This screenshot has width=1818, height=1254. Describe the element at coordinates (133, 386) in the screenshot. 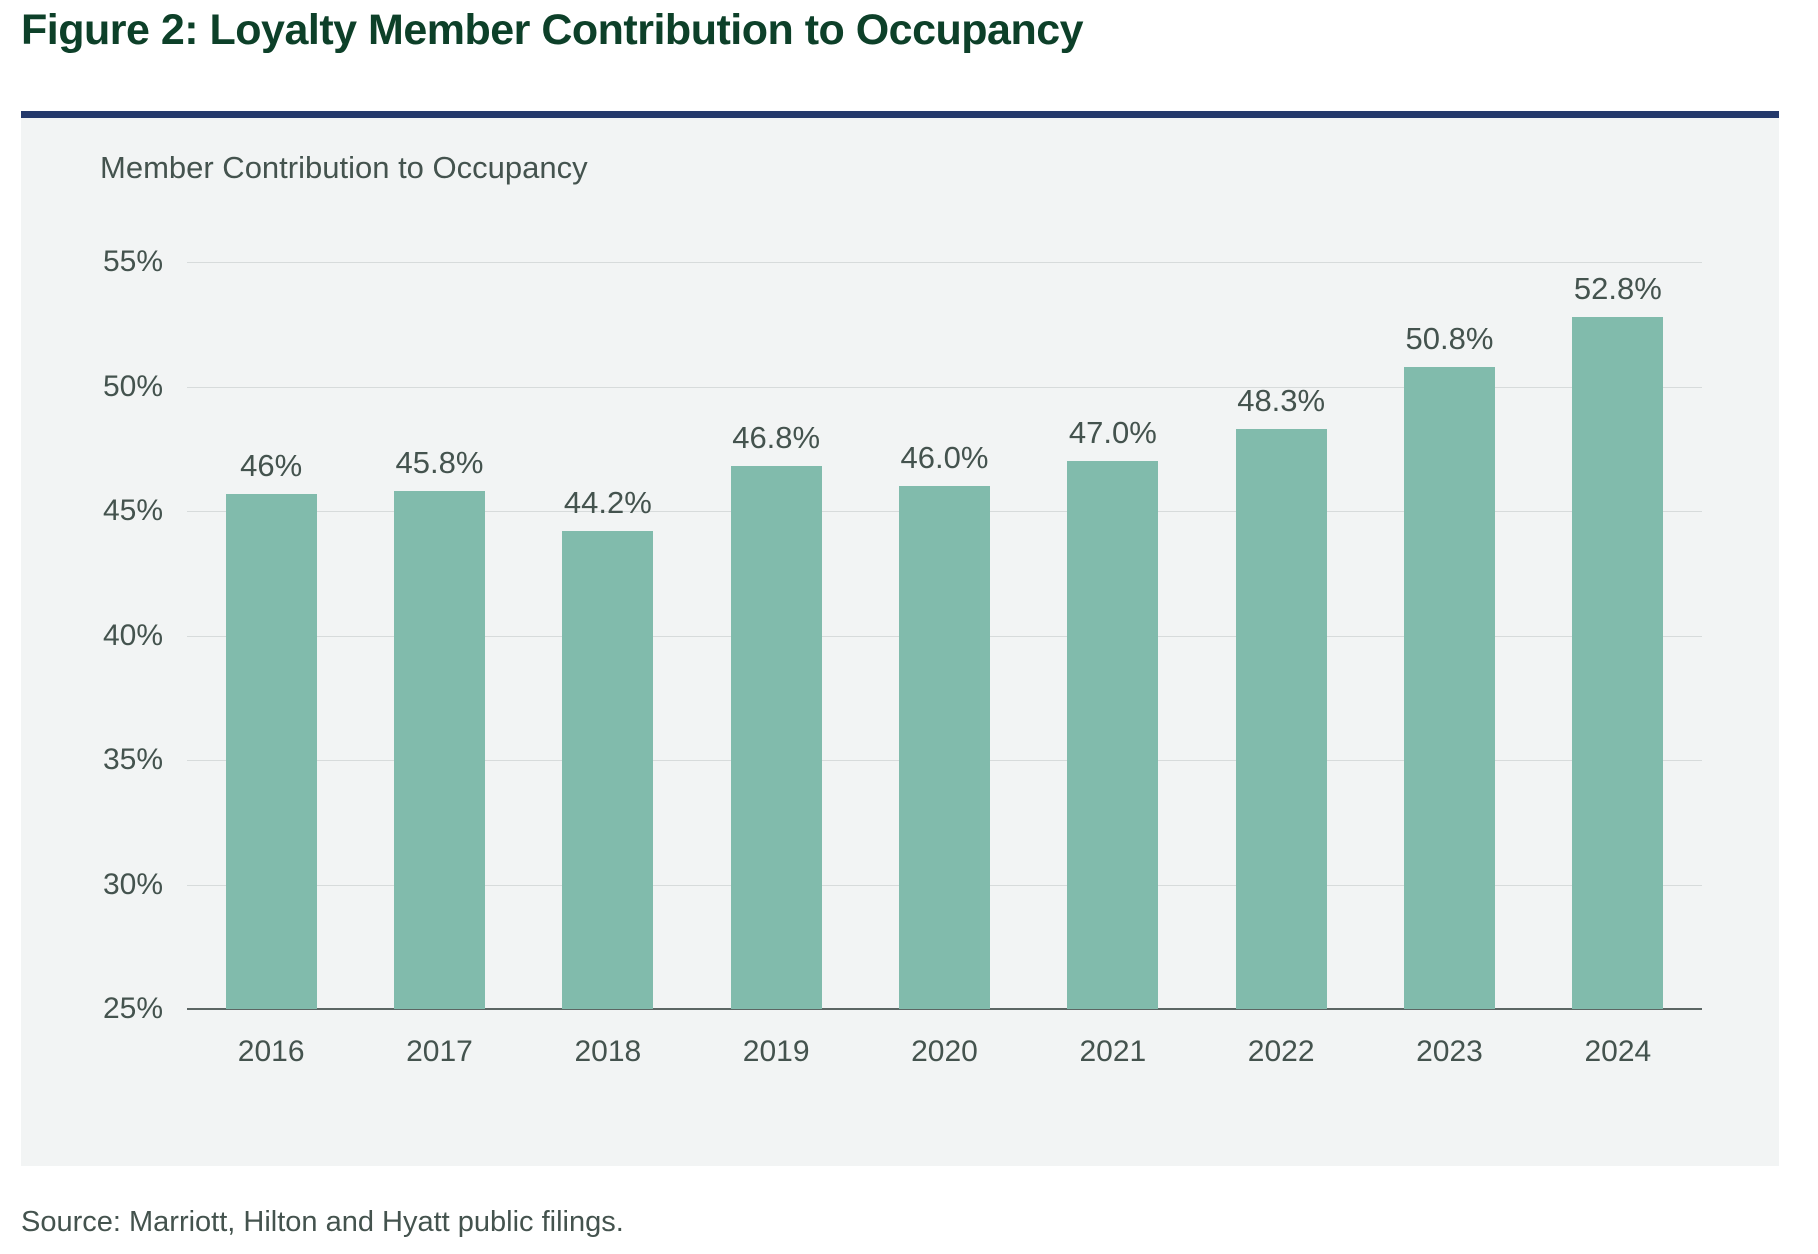

I see `y-axis-tick-label: 50%` at that location.